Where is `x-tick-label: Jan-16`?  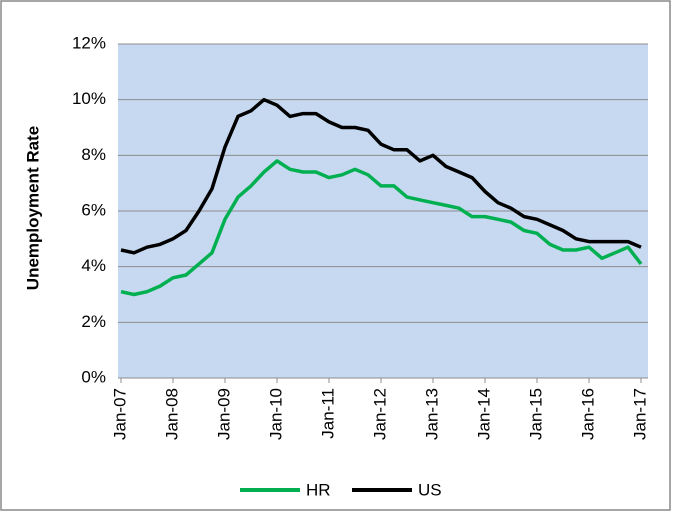
x-tick-label: Jan-16 is located at coordinates (587, 414).